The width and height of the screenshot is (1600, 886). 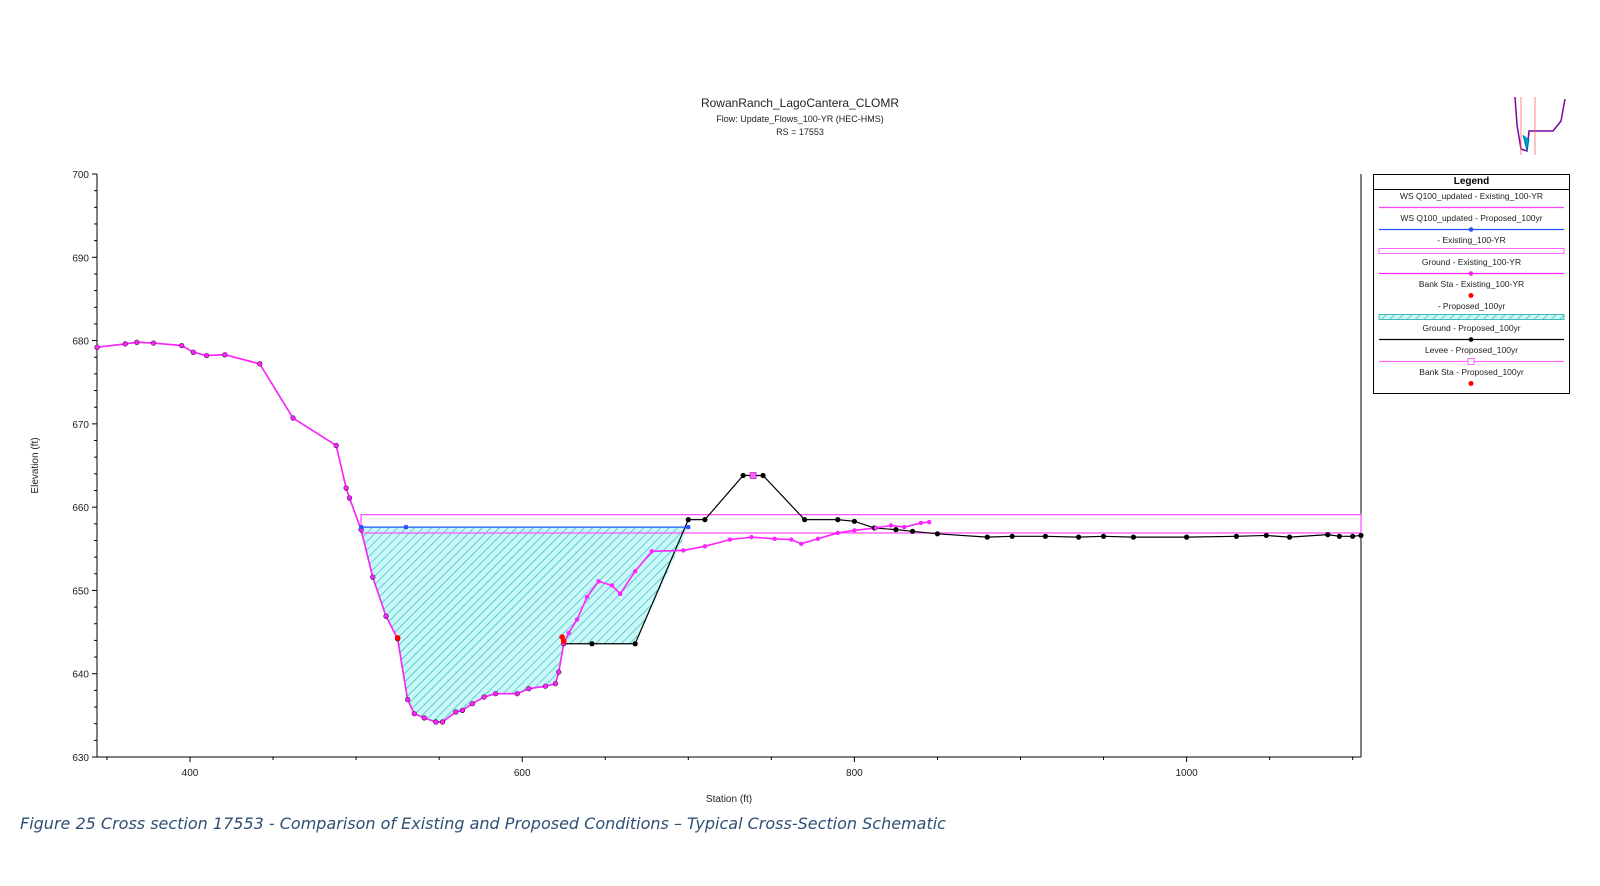 I want to click on x-axis-label: Station (ft), so click(x=729, y=799).